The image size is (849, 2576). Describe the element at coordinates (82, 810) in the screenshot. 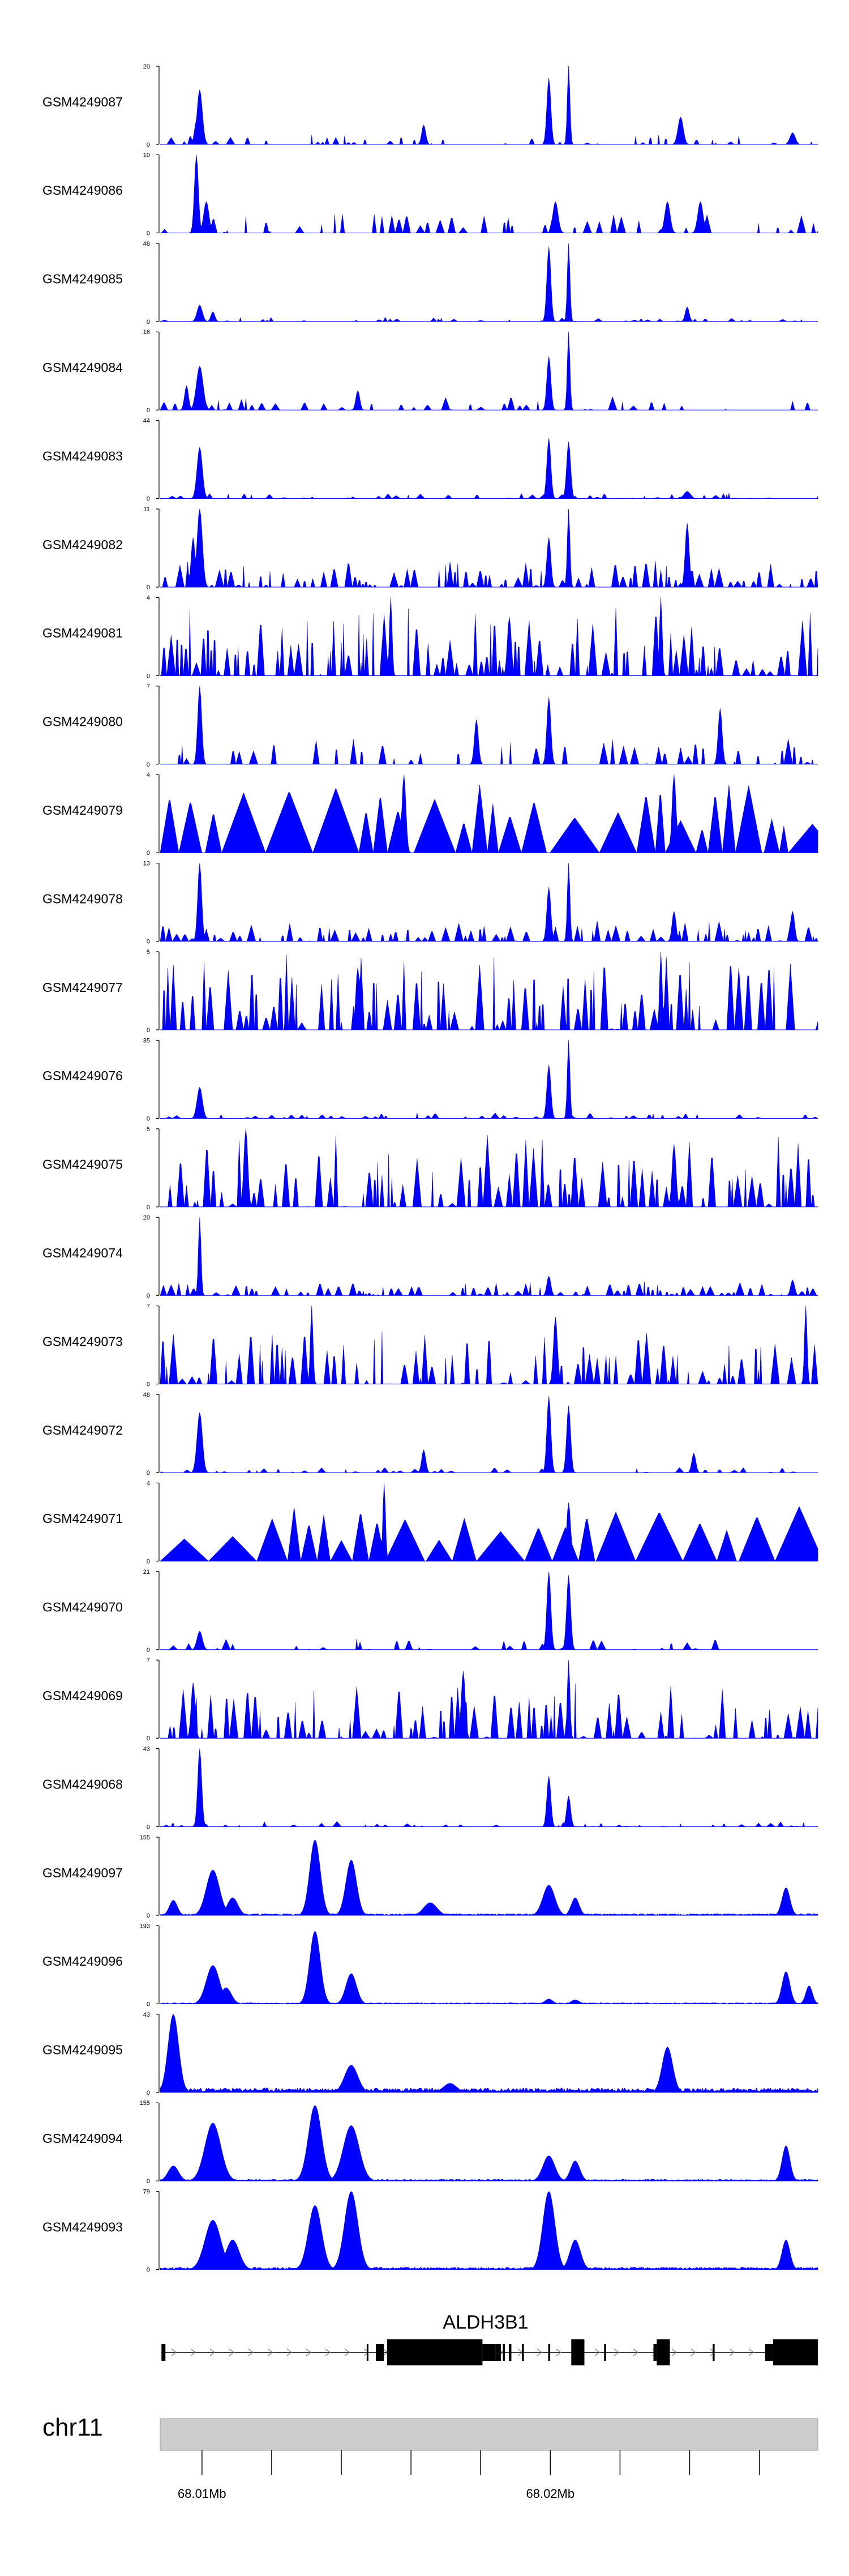

I see `track-label: GSM4249079` at that location.